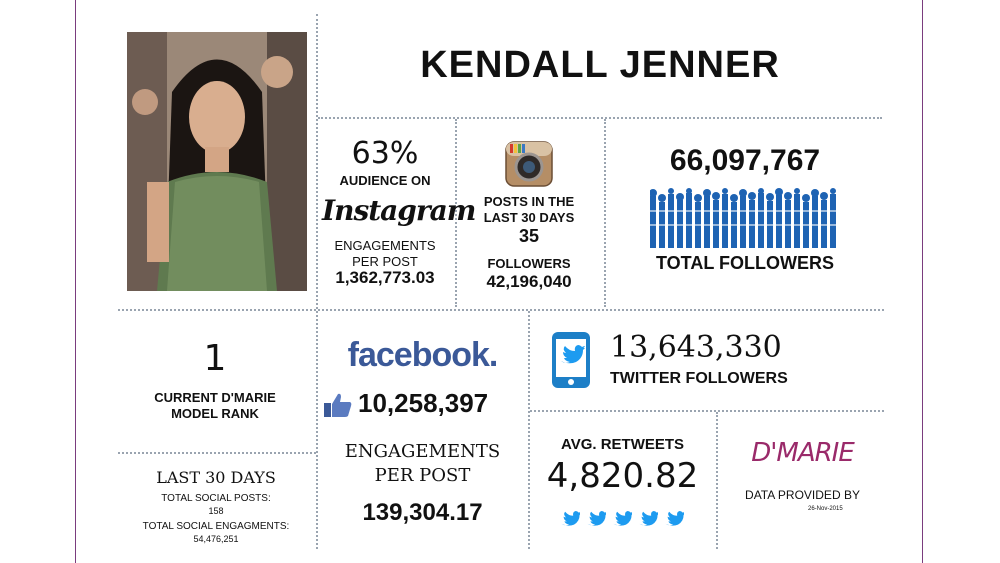 Image resolution: width=1000 pixels, height=563 pixels. I want to click on last30-engagements-value: 54,476,251, so click(216, 539).